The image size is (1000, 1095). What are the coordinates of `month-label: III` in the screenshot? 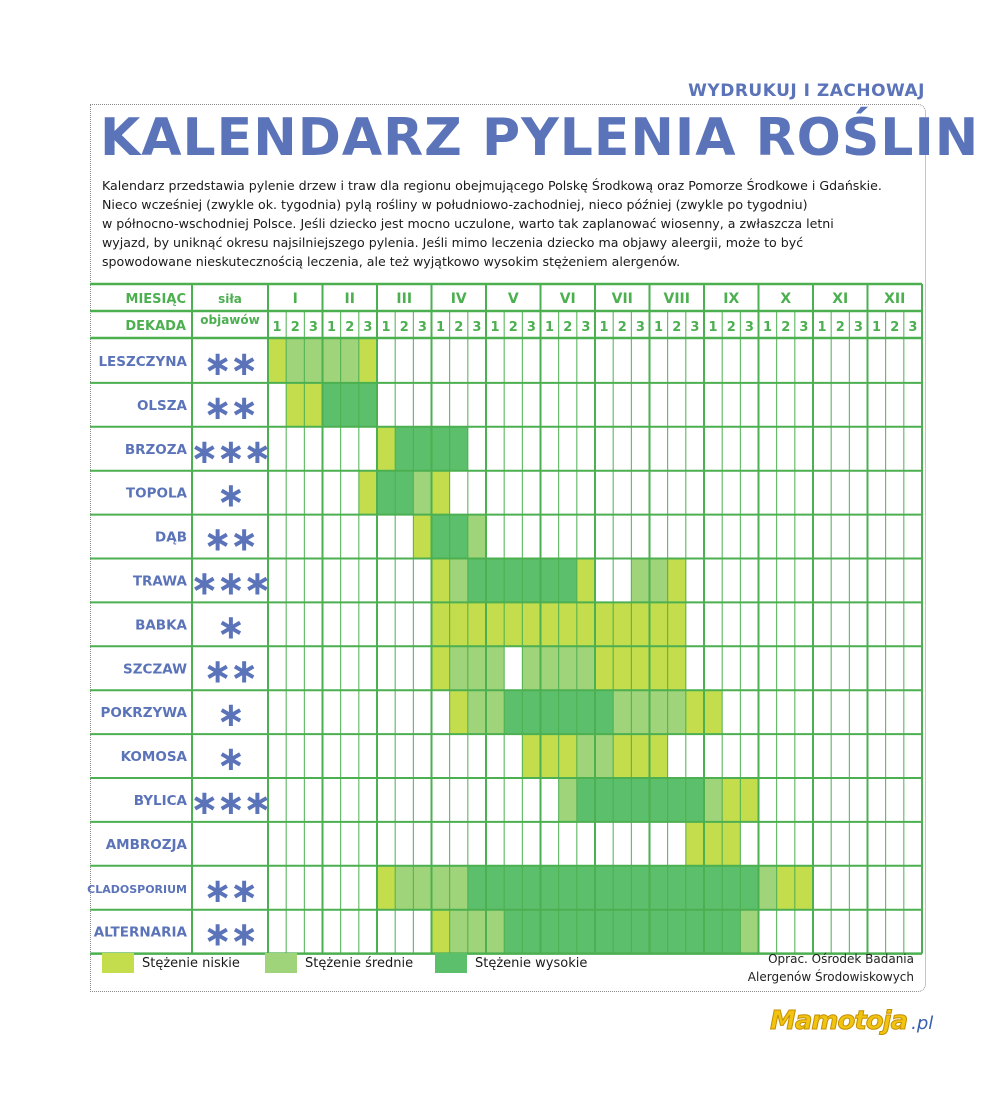 It's located at (404, 299).